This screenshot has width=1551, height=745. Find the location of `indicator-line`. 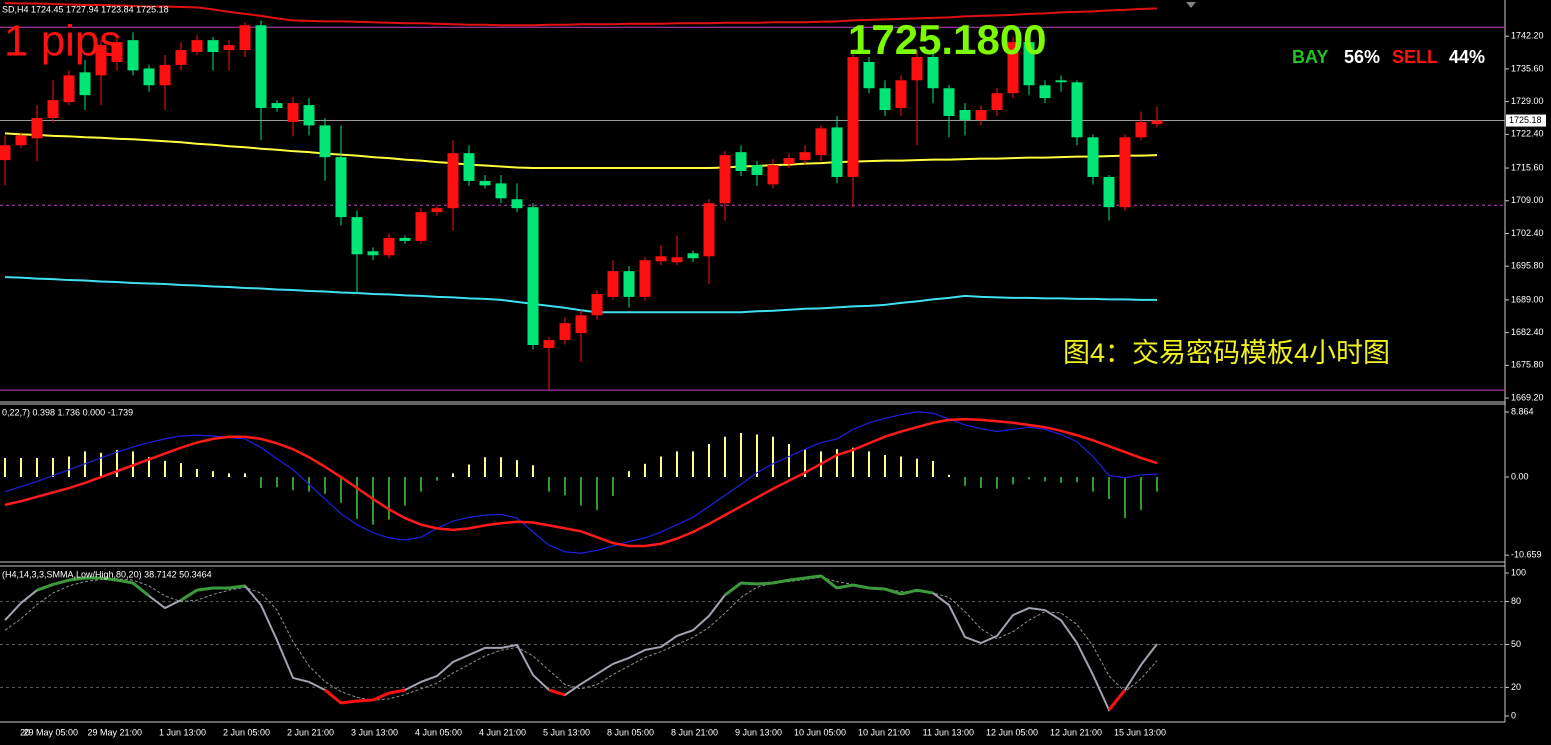

indicator-line is located at coordinates (581, 482).